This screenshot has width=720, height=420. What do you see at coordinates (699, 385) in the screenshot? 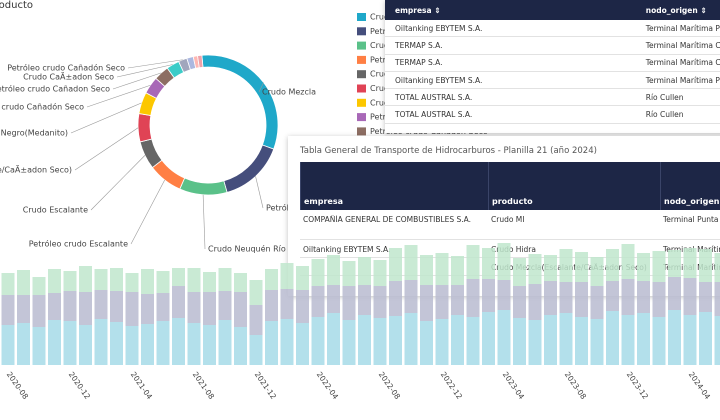
I see `x-tick-label: 2024-04` at bounding box center [699, 385].